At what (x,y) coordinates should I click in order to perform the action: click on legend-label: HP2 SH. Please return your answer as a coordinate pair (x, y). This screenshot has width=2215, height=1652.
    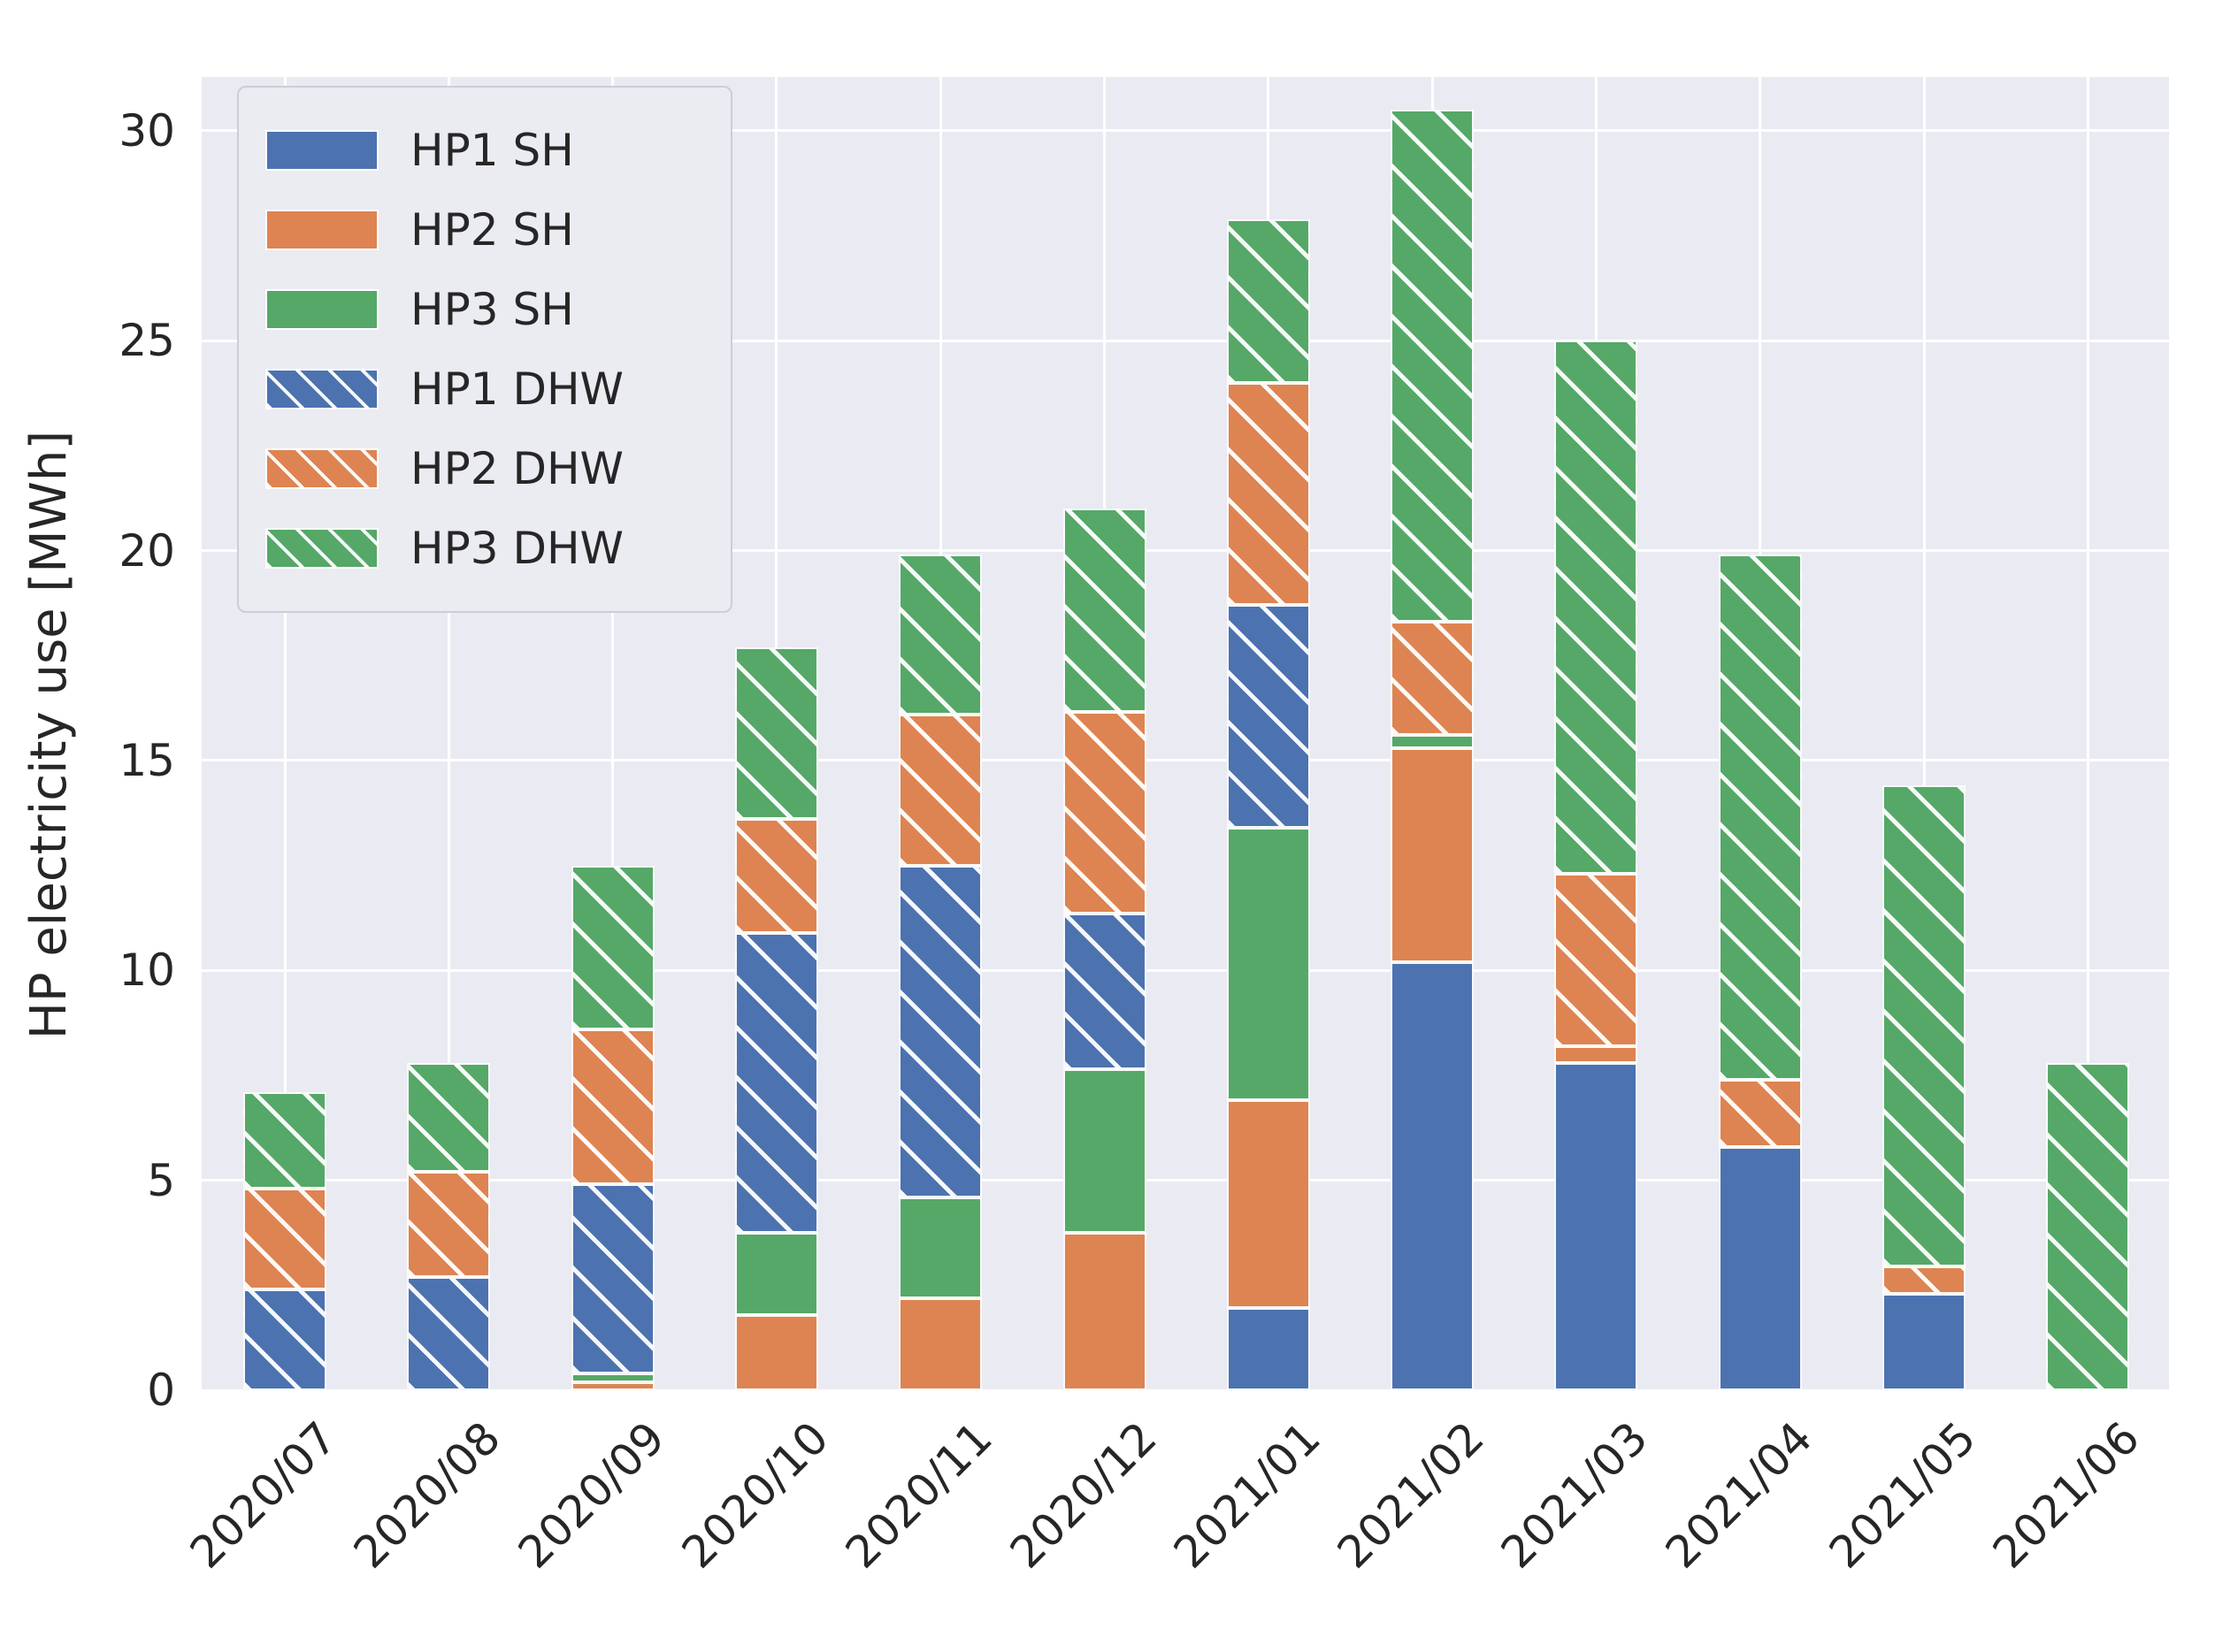
    Looking at the image, I should click on (492, 230).